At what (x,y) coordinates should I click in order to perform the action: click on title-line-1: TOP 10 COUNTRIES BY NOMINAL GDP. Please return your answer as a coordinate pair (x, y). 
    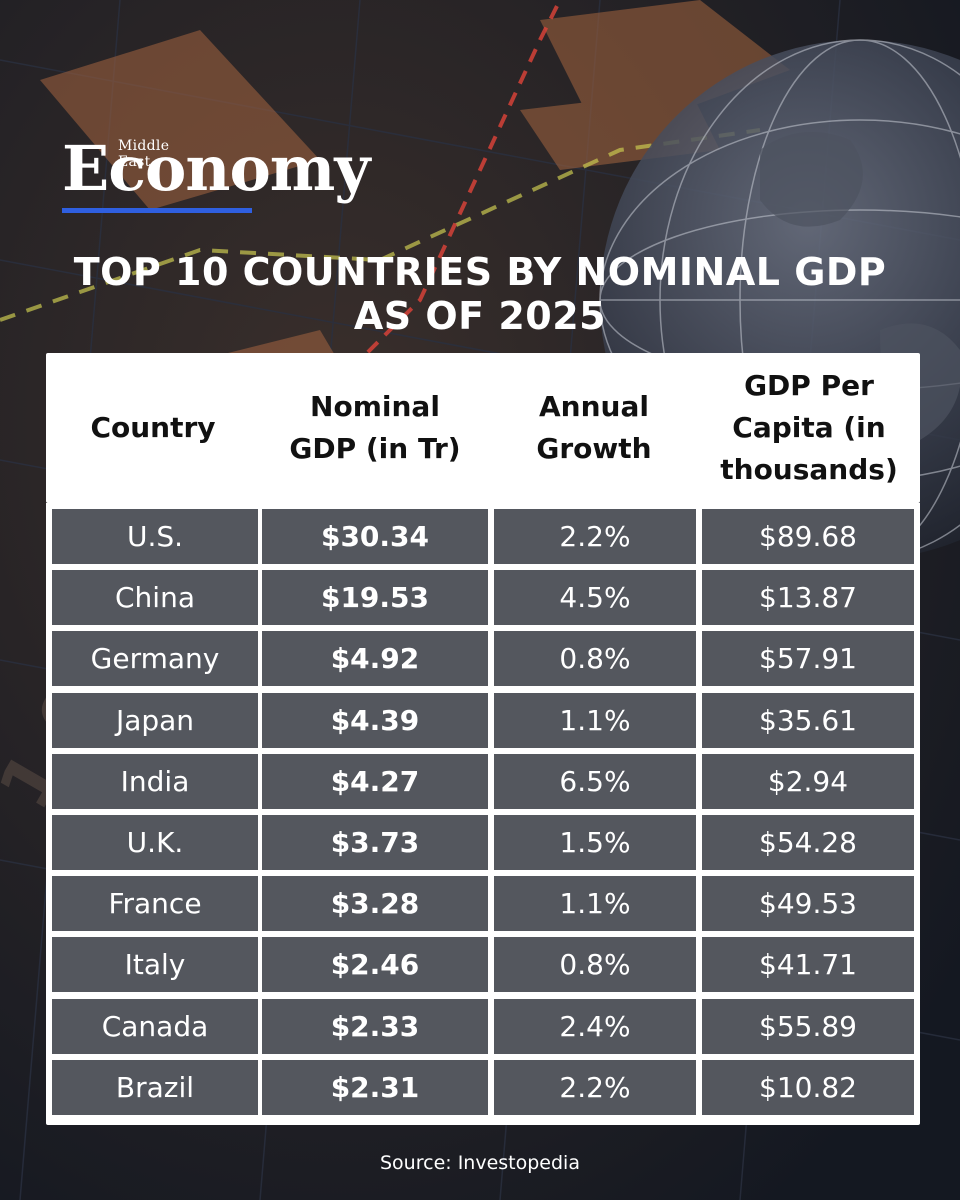
    Looking at the image, I should click on (480, 272).